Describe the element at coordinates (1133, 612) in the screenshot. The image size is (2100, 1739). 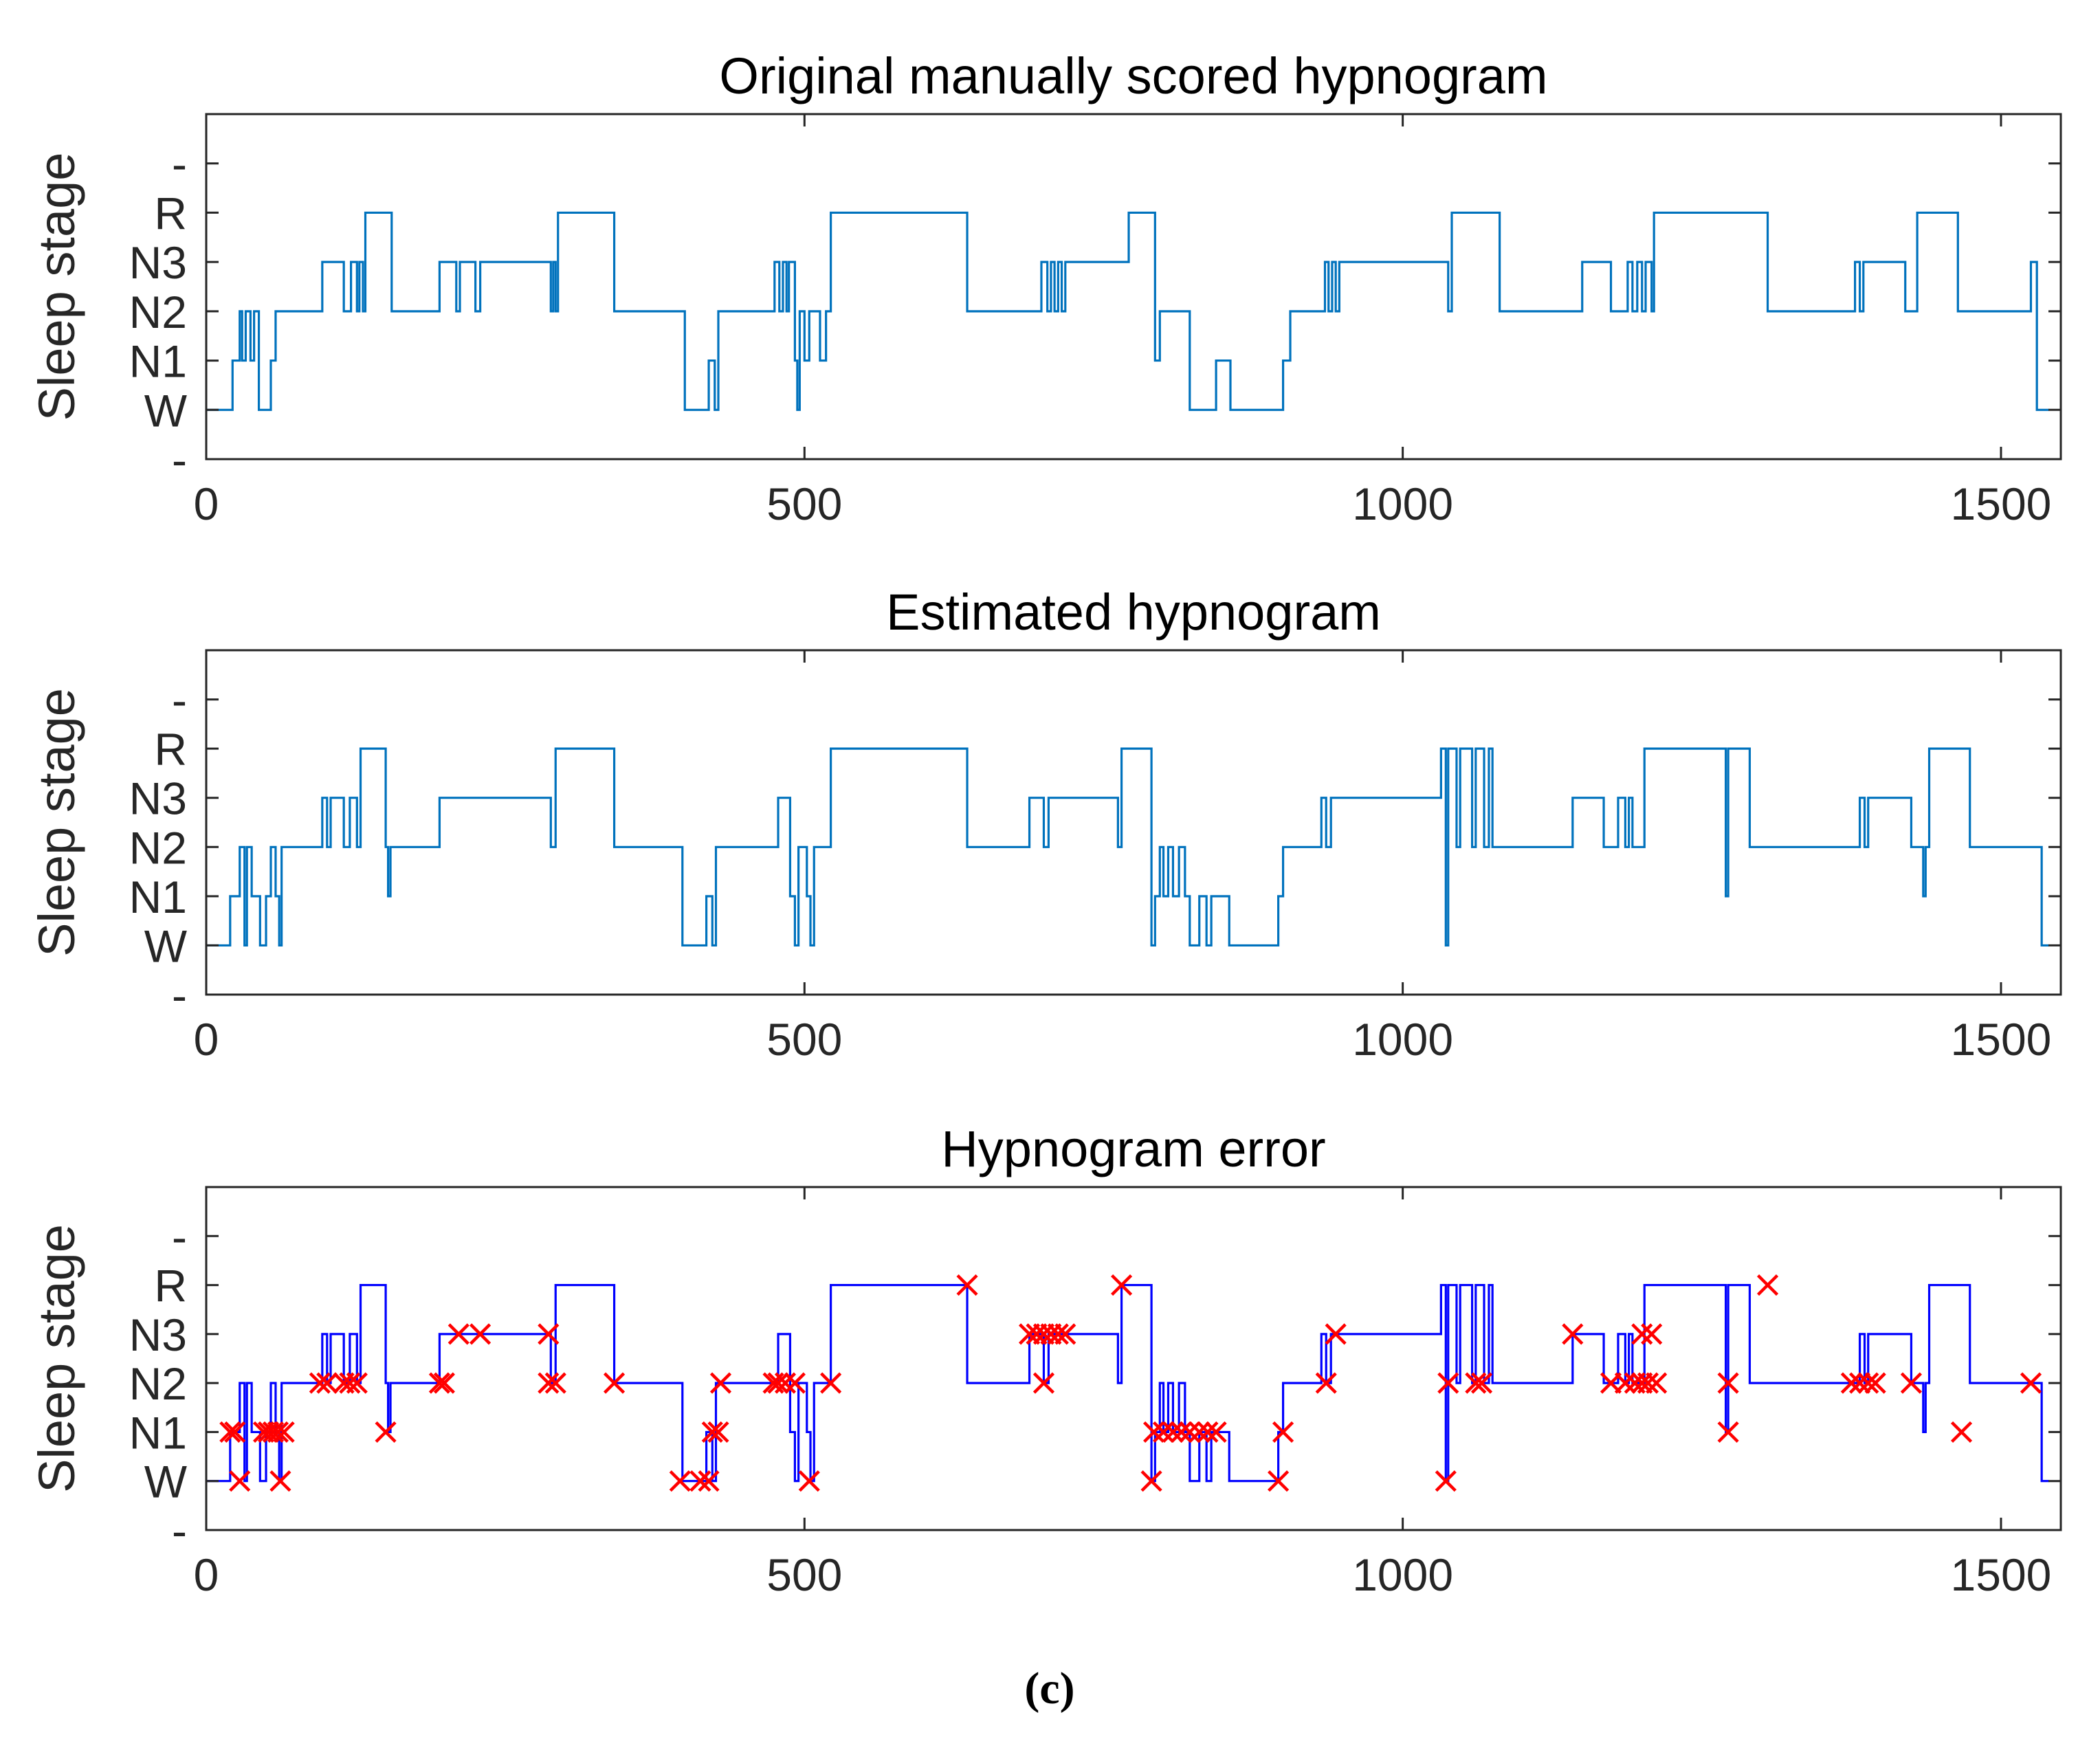
I see `chart-title: Estimated hypnogram` at that location.